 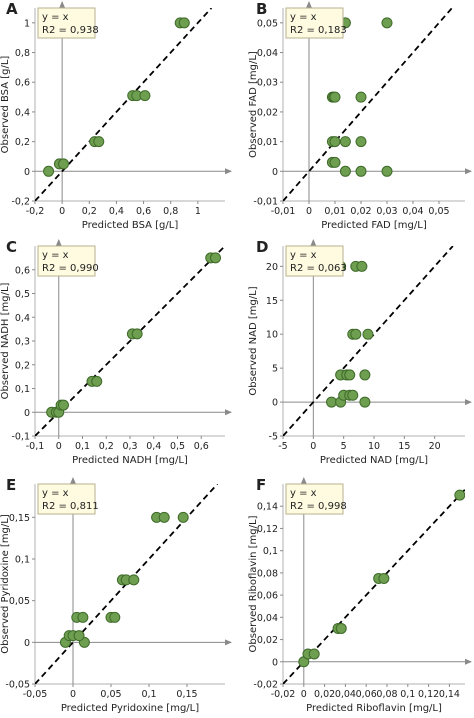 What do you see at coordinates (116, 211) in the screenshot?
I see `x-tick-label: 0,4` at bounding box center [116, 211].